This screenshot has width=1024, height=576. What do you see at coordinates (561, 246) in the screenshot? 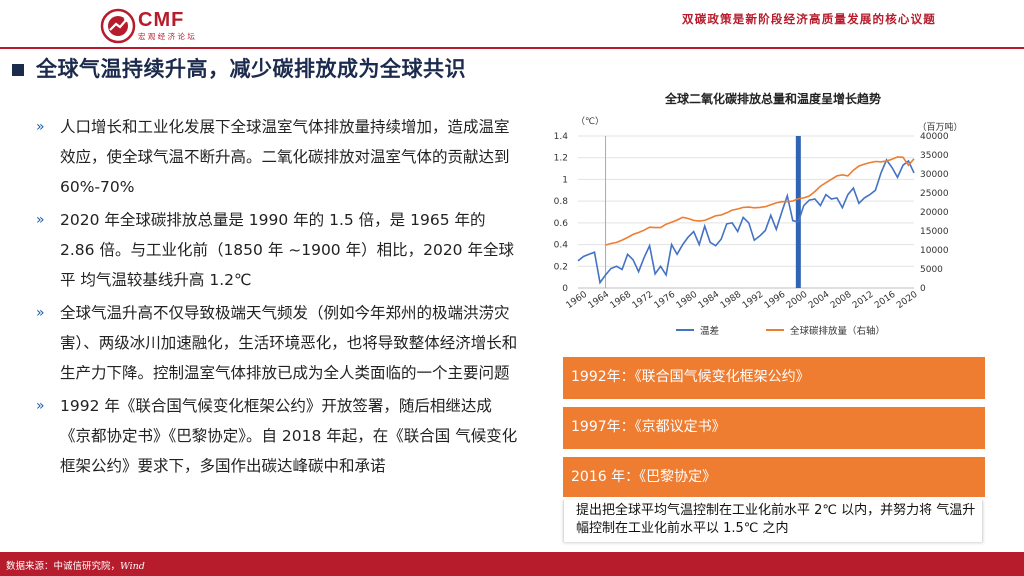
I see `y-left-tick-label: 0.4` at bounding box center [561, 246].